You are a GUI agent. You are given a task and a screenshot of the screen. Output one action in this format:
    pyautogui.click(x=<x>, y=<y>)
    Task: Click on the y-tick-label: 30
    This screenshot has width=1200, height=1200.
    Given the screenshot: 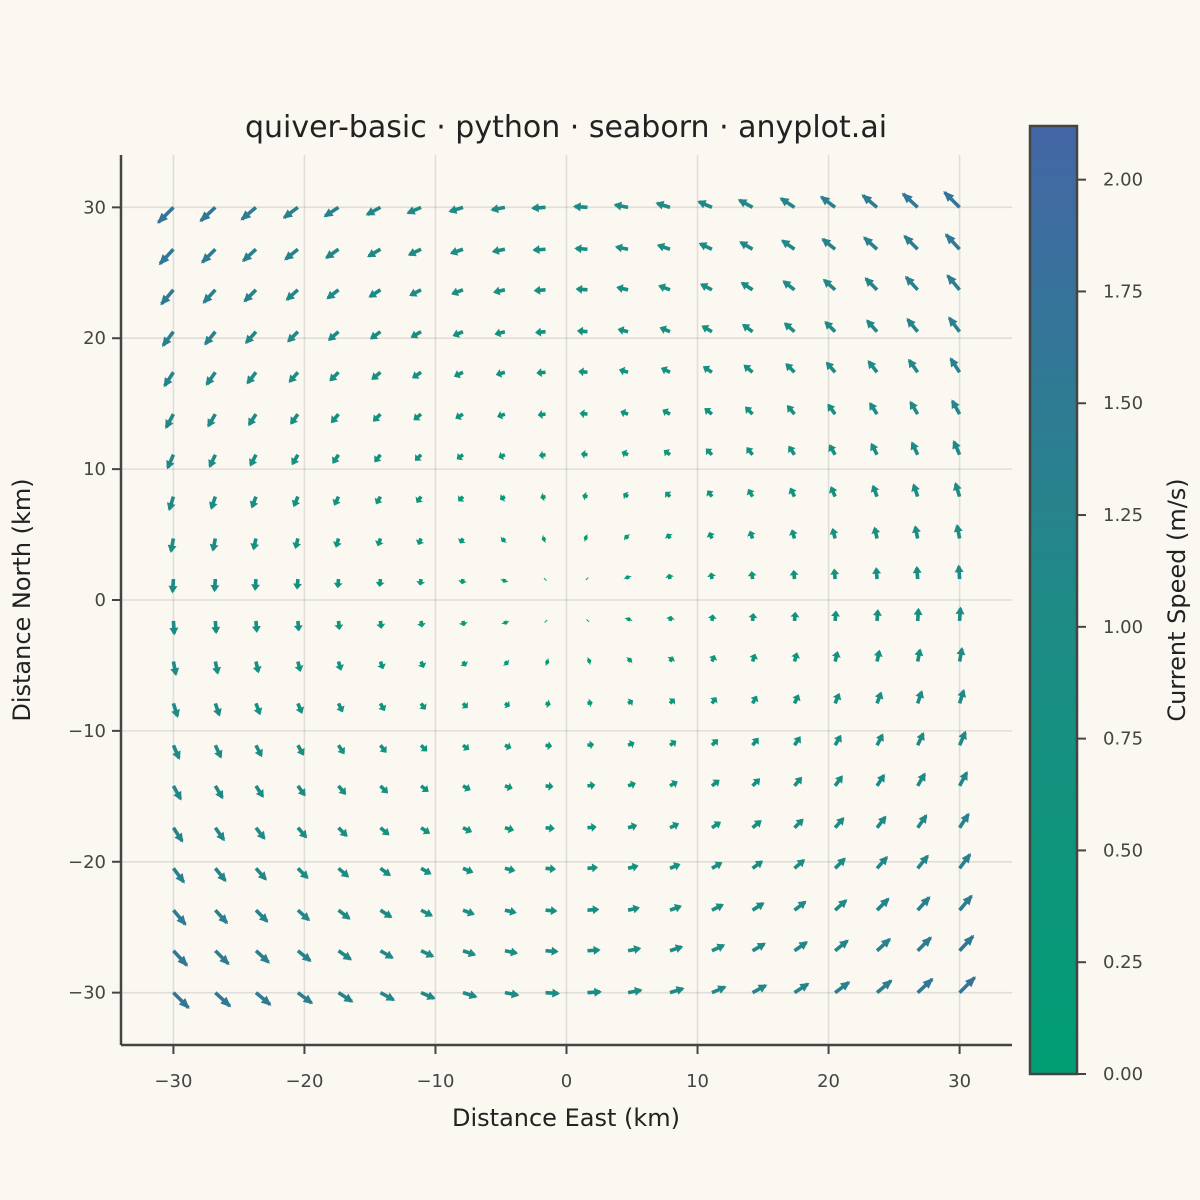 What is the action you would take?
    pyautogui.click(x=94, y=207)
    